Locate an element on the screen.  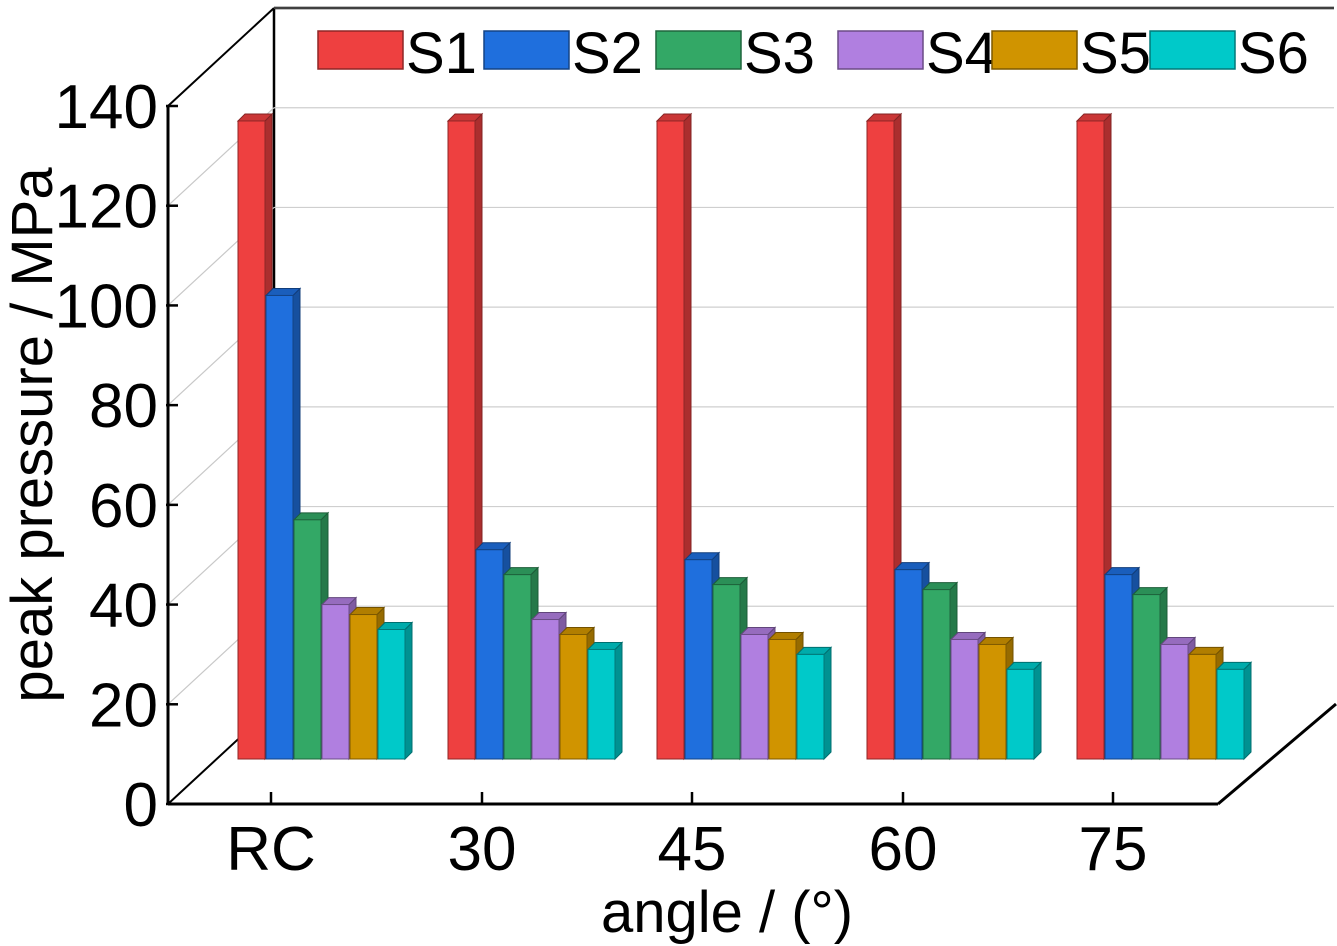
x-tick-label-60: 60 is located at coordinates (903, 849).